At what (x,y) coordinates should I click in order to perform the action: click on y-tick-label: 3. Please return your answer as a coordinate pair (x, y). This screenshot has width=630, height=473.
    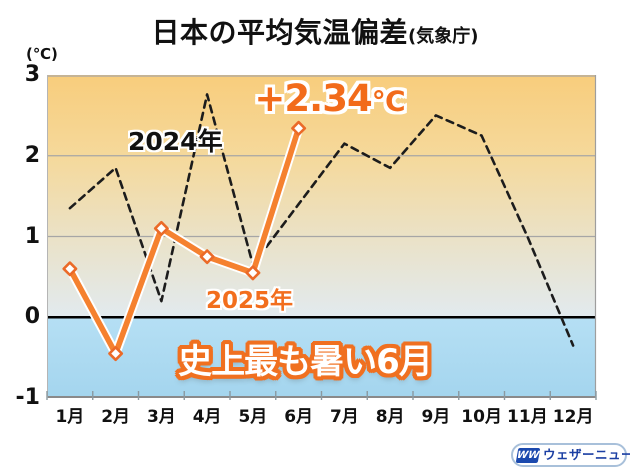
    Looking at the image, I should click on (32, 74).